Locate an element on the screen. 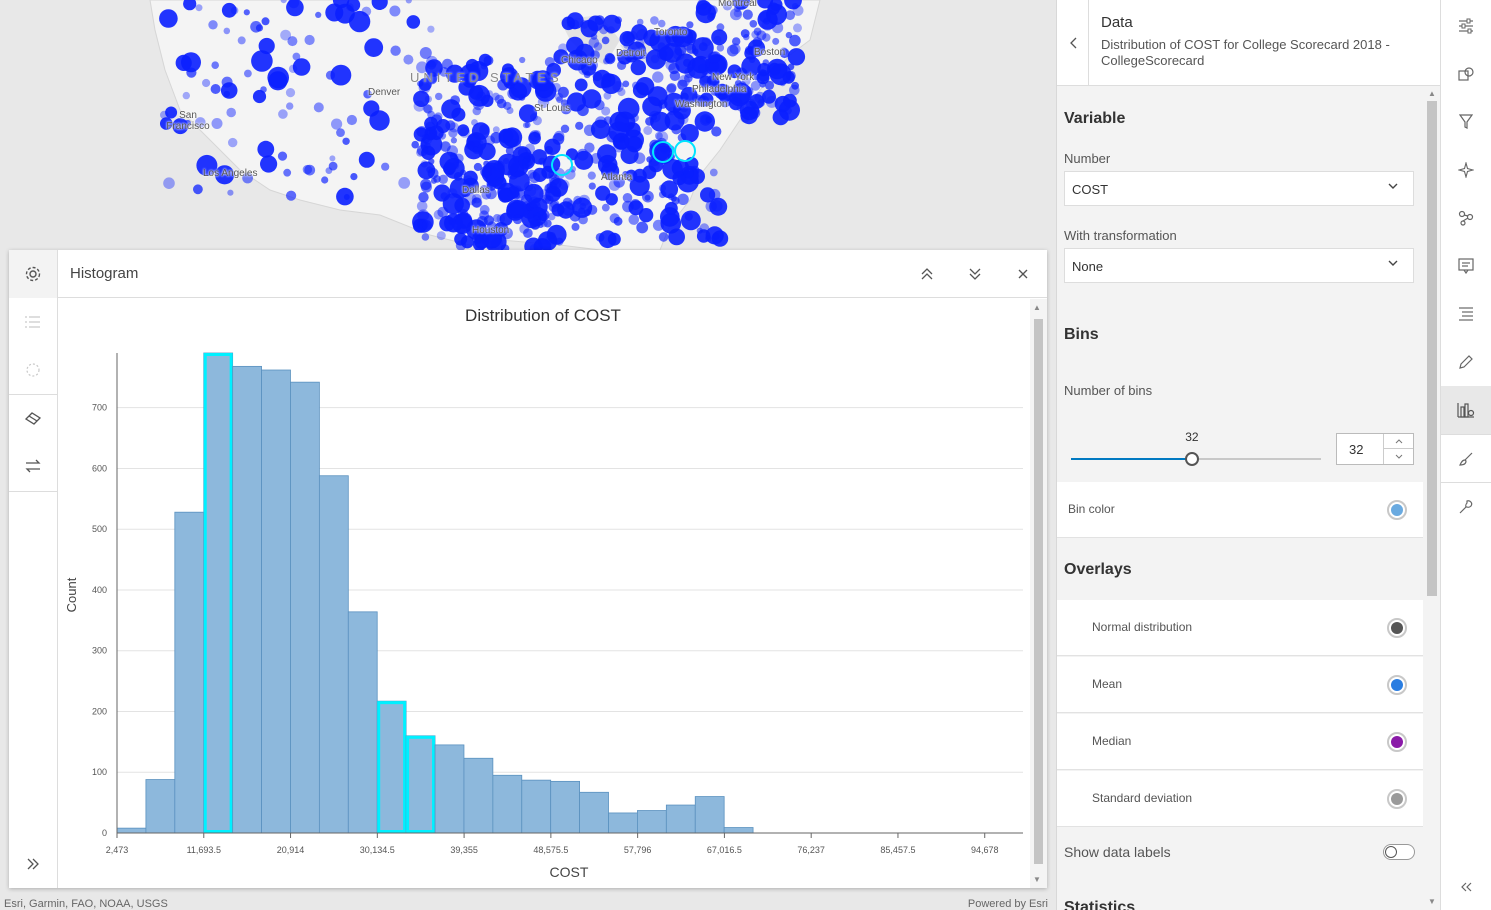  sparkle-icon is located at coordinates (1466, 170).